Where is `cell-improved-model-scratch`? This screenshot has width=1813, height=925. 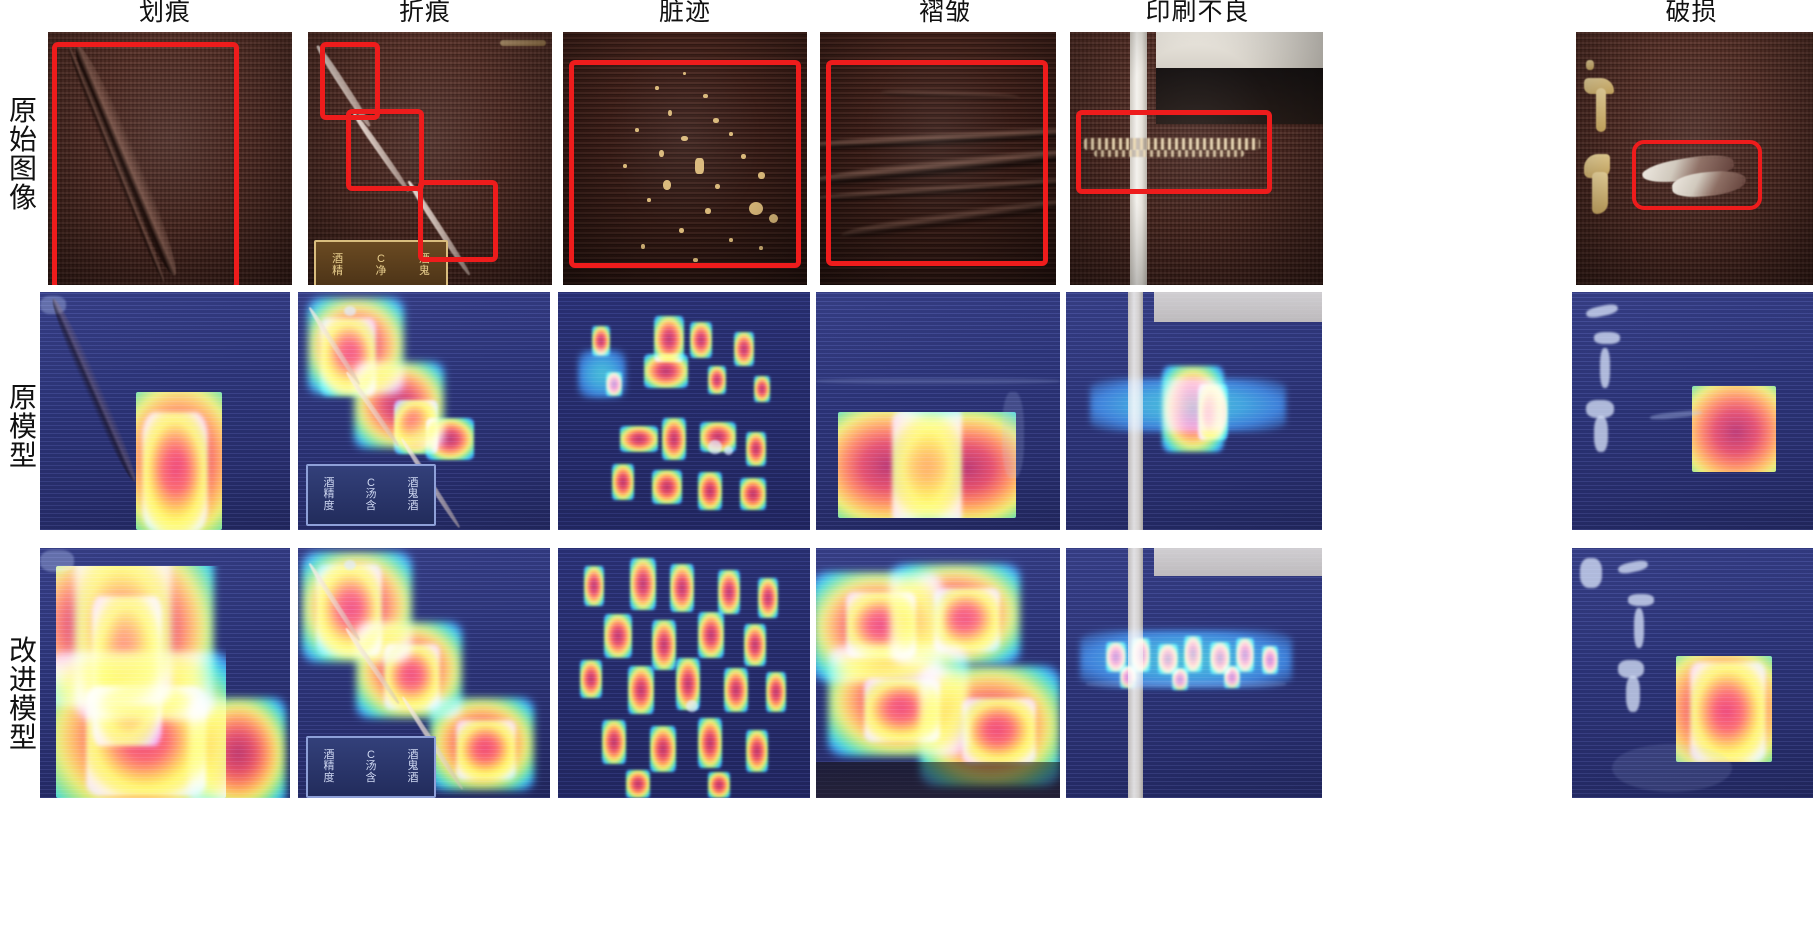
cell-improved-model-scratch is located at coordinates (165, 673).